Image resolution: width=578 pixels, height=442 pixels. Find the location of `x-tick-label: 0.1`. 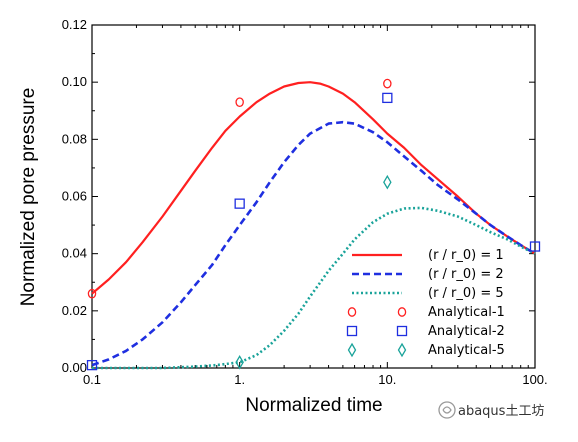

x-tick-label: 0.1 is located at coordinates (92, 379).